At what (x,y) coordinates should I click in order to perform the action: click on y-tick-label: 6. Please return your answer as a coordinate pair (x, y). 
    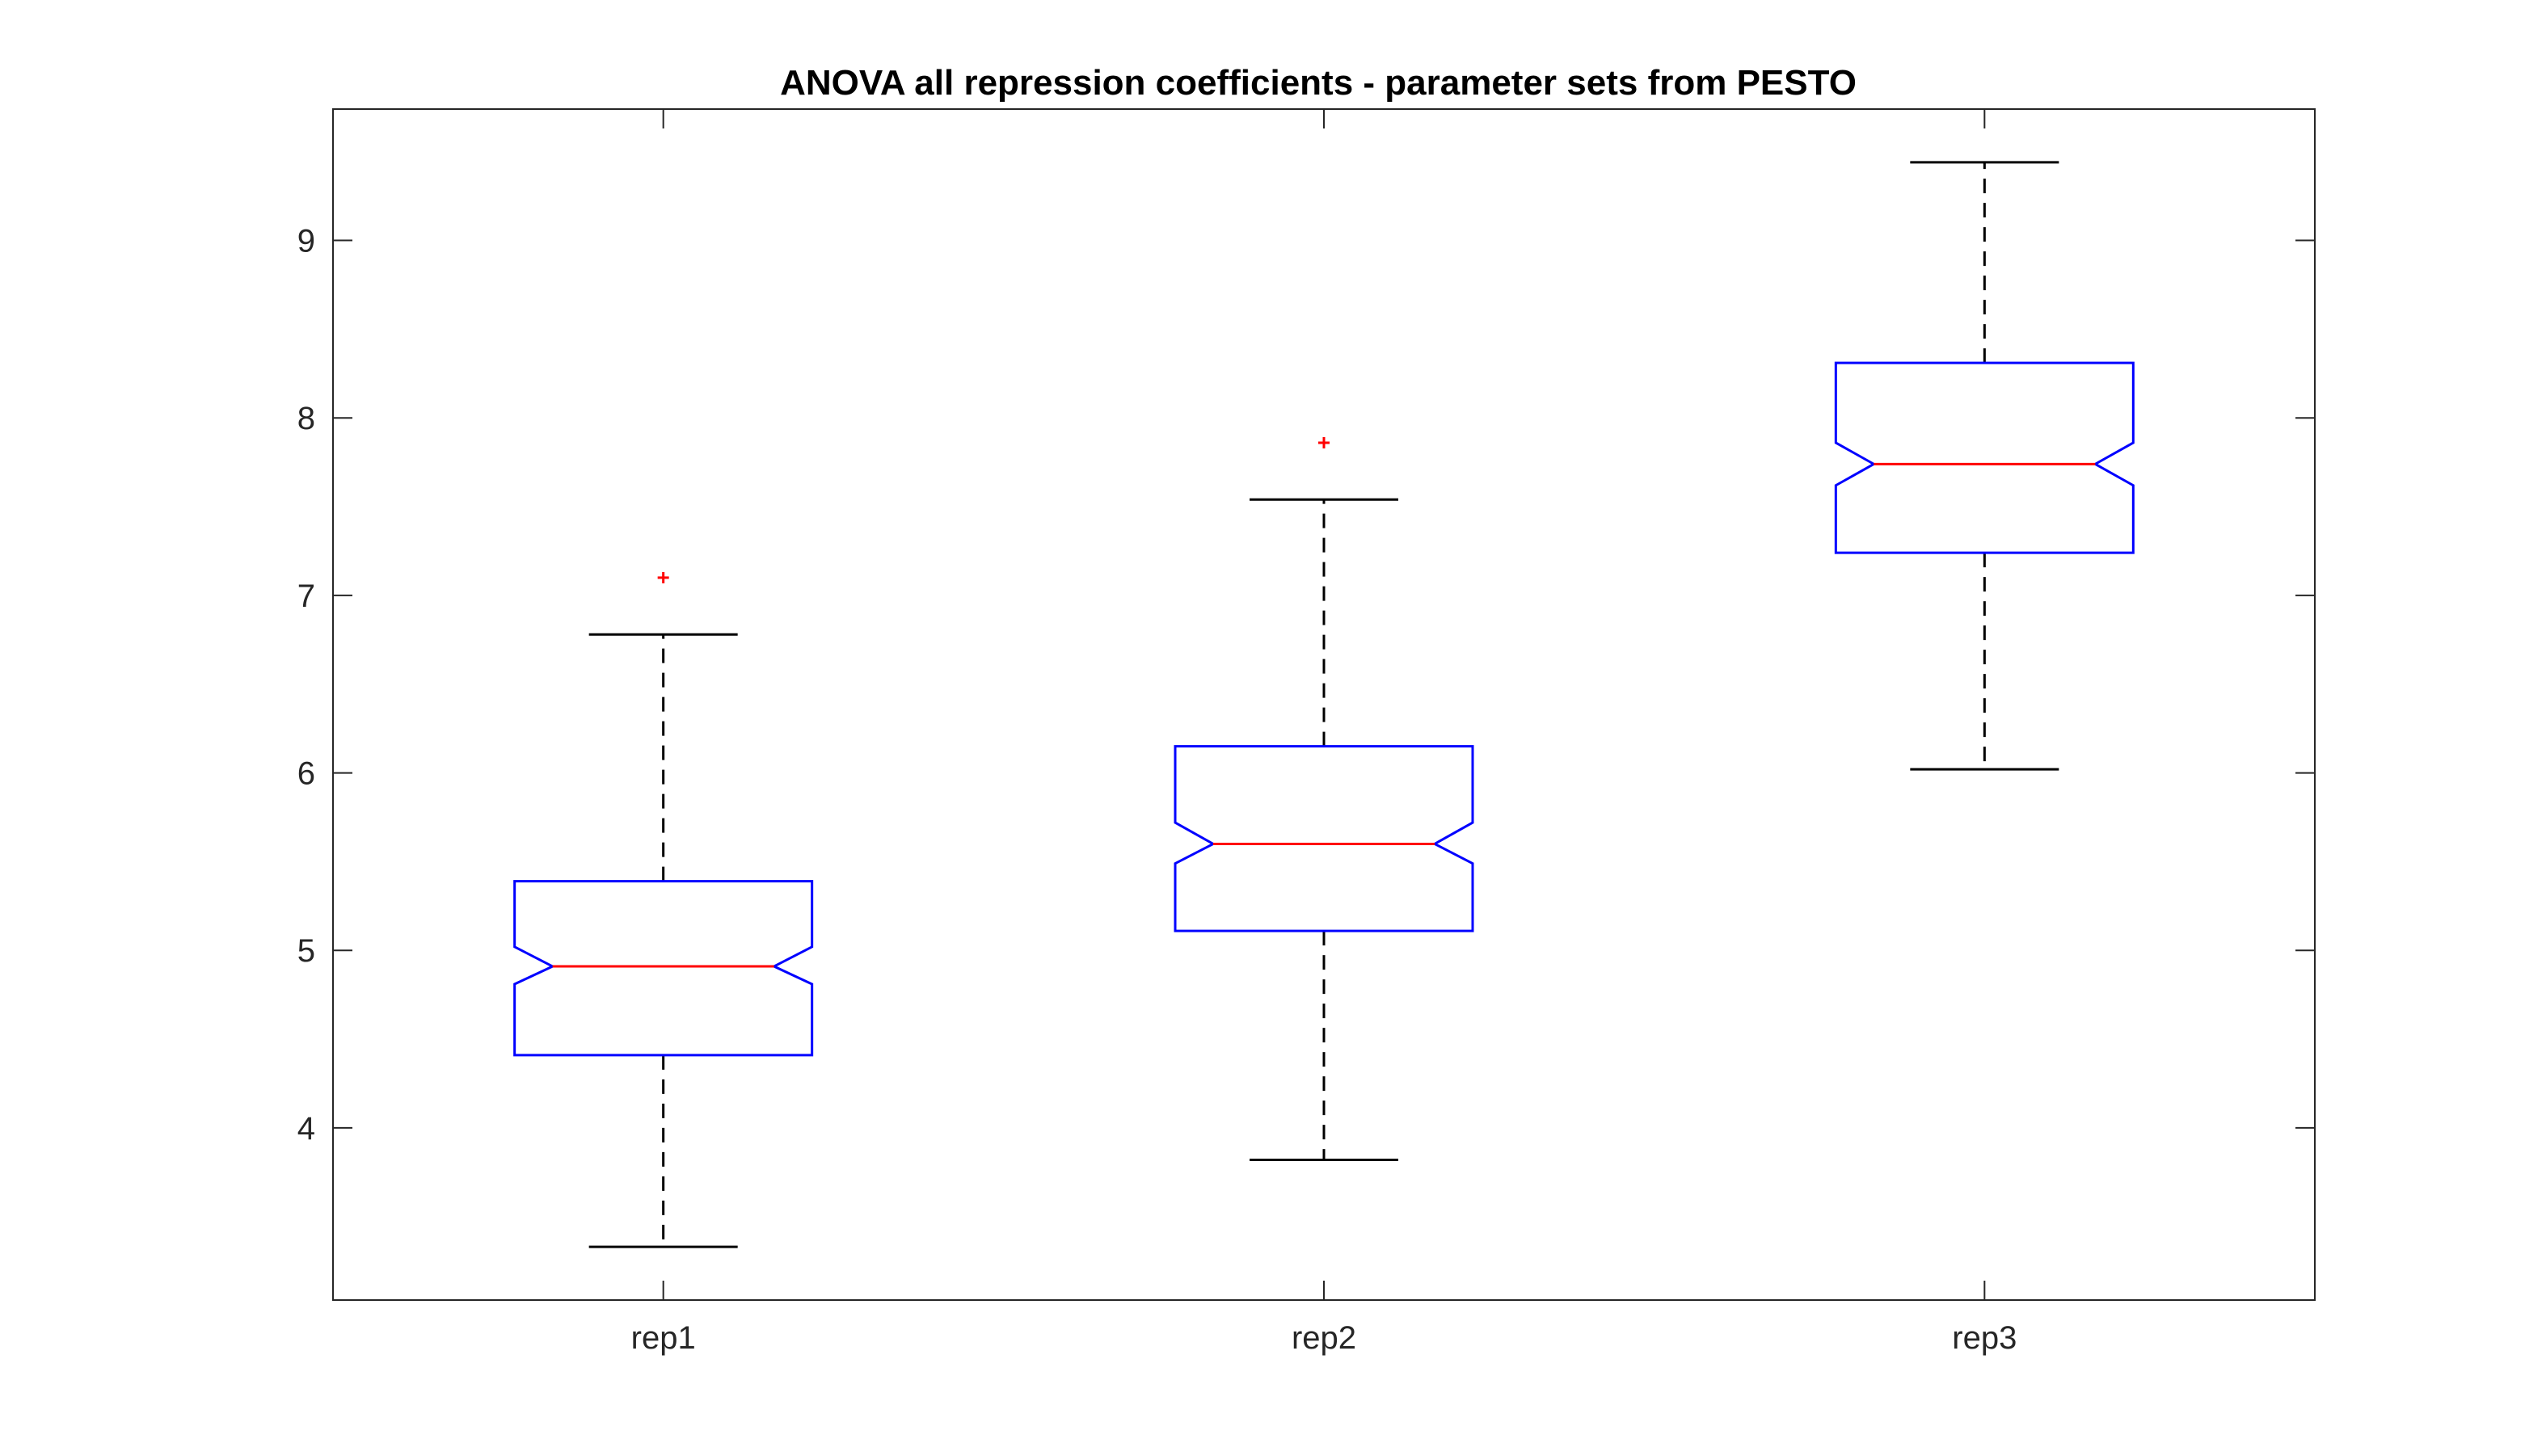
    Looking at the image, I should click on (306, 774).